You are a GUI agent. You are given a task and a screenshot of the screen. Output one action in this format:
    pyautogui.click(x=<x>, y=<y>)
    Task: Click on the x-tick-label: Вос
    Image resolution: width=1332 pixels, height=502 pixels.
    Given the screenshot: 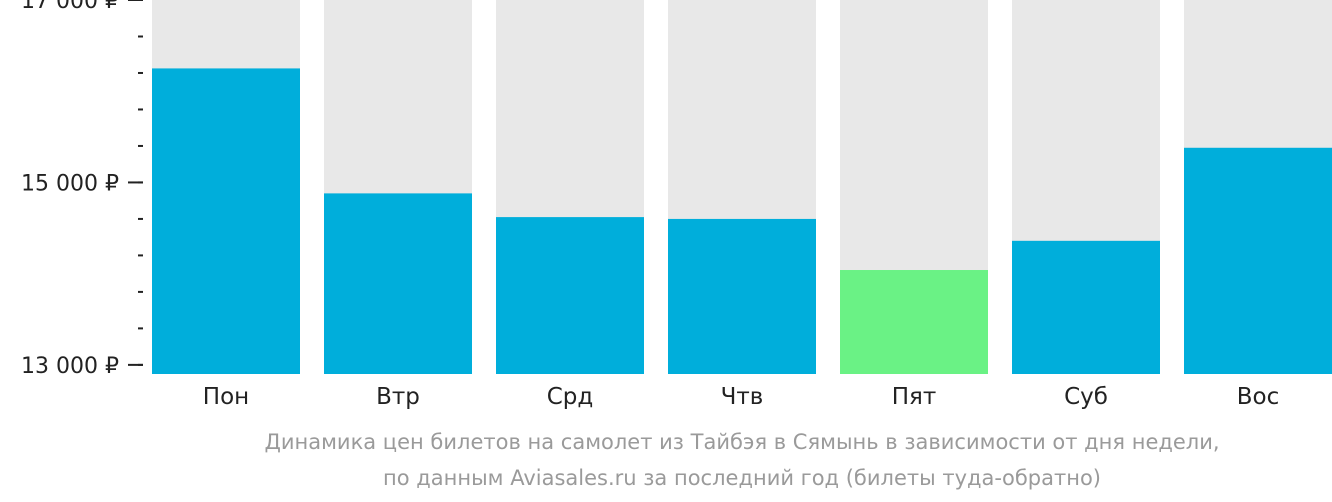 What is the action you would take?
    pyautogui.click(x=1258, y=397)
    